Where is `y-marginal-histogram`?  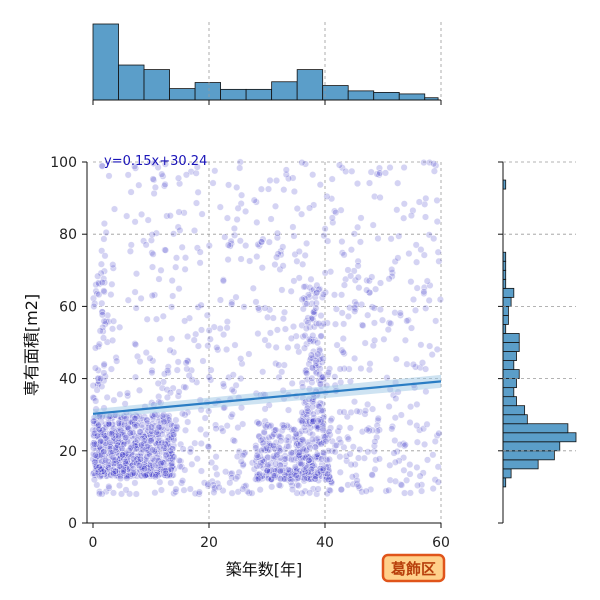 y-marginal-histogram is located at coordinates (537, 342).